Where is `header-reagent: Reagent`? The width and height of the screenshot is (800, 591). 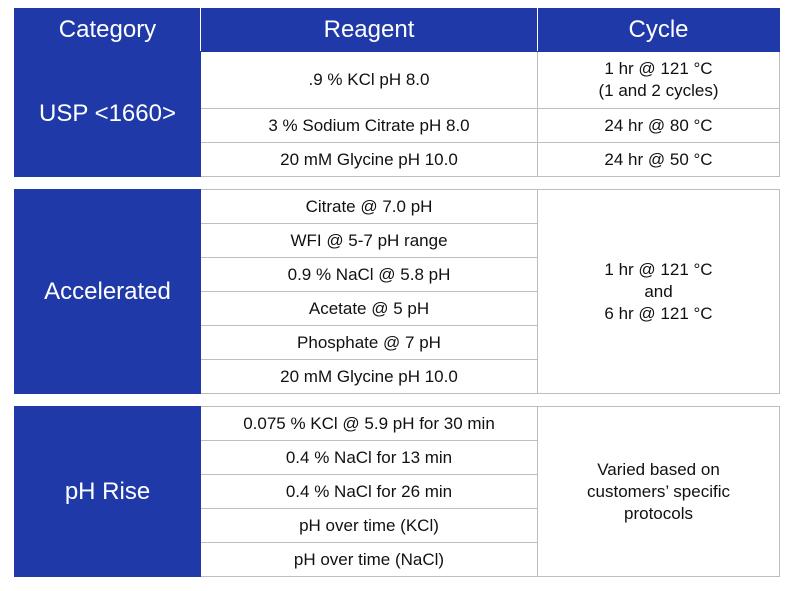 header-reagent: Reagent is located at coordinates (369, 30).